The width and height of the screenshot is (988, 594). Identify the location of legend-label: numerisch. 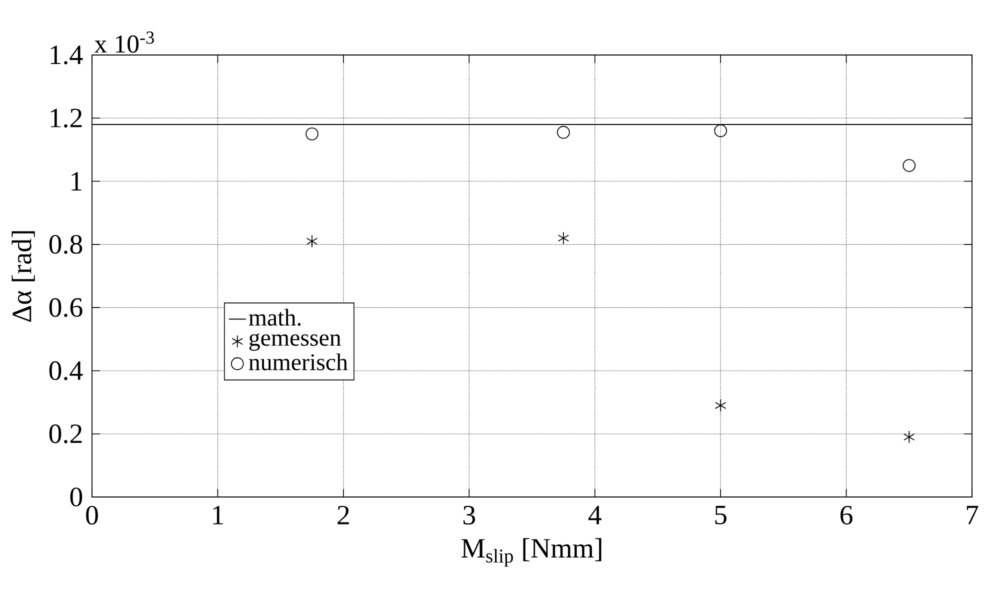
(298, 361).